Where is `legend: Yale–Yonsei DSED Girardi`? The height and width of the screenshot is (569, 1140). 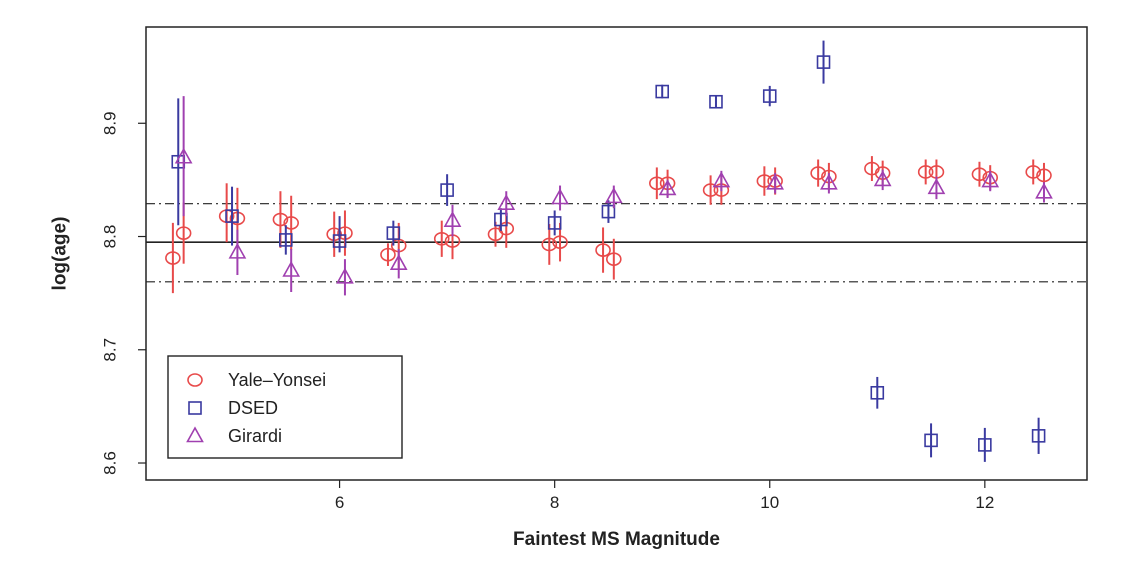 legend: Yale–Yonsei DSED Girardi is located at coordinates (285, 407).